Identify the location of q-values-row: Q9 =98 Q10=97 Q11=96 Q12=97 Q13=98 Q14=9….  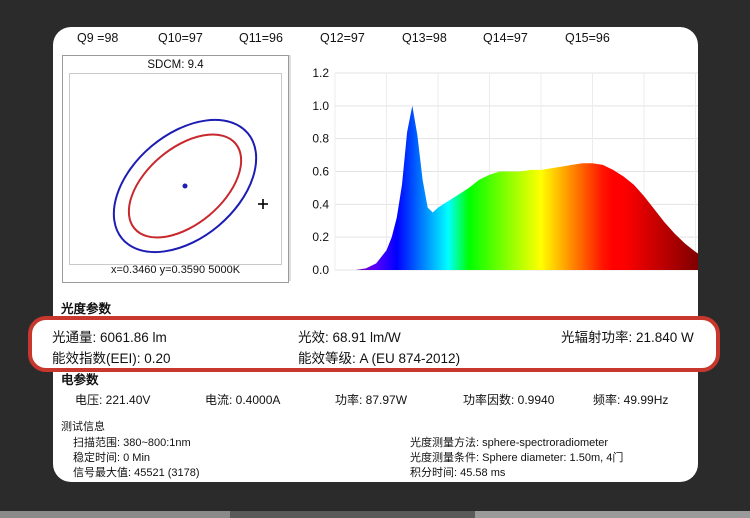
(375, 40).